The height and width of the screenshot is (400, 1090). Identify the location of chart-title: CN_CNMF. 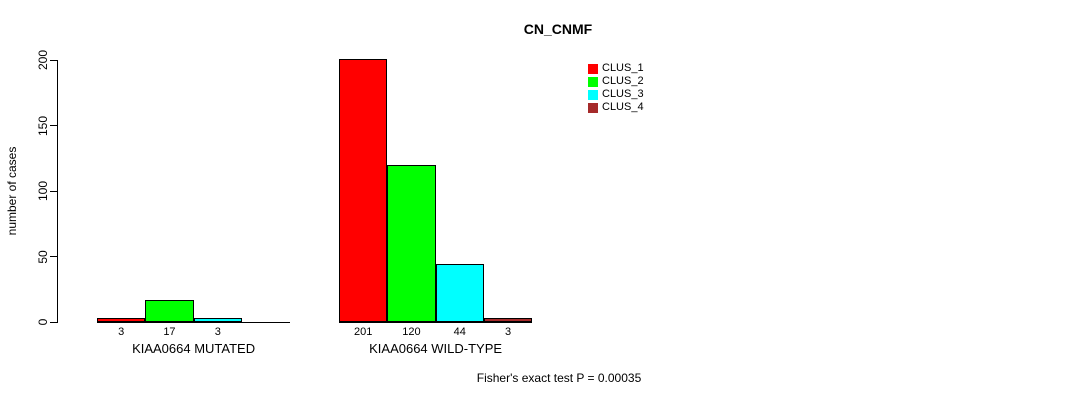
(558, 29).